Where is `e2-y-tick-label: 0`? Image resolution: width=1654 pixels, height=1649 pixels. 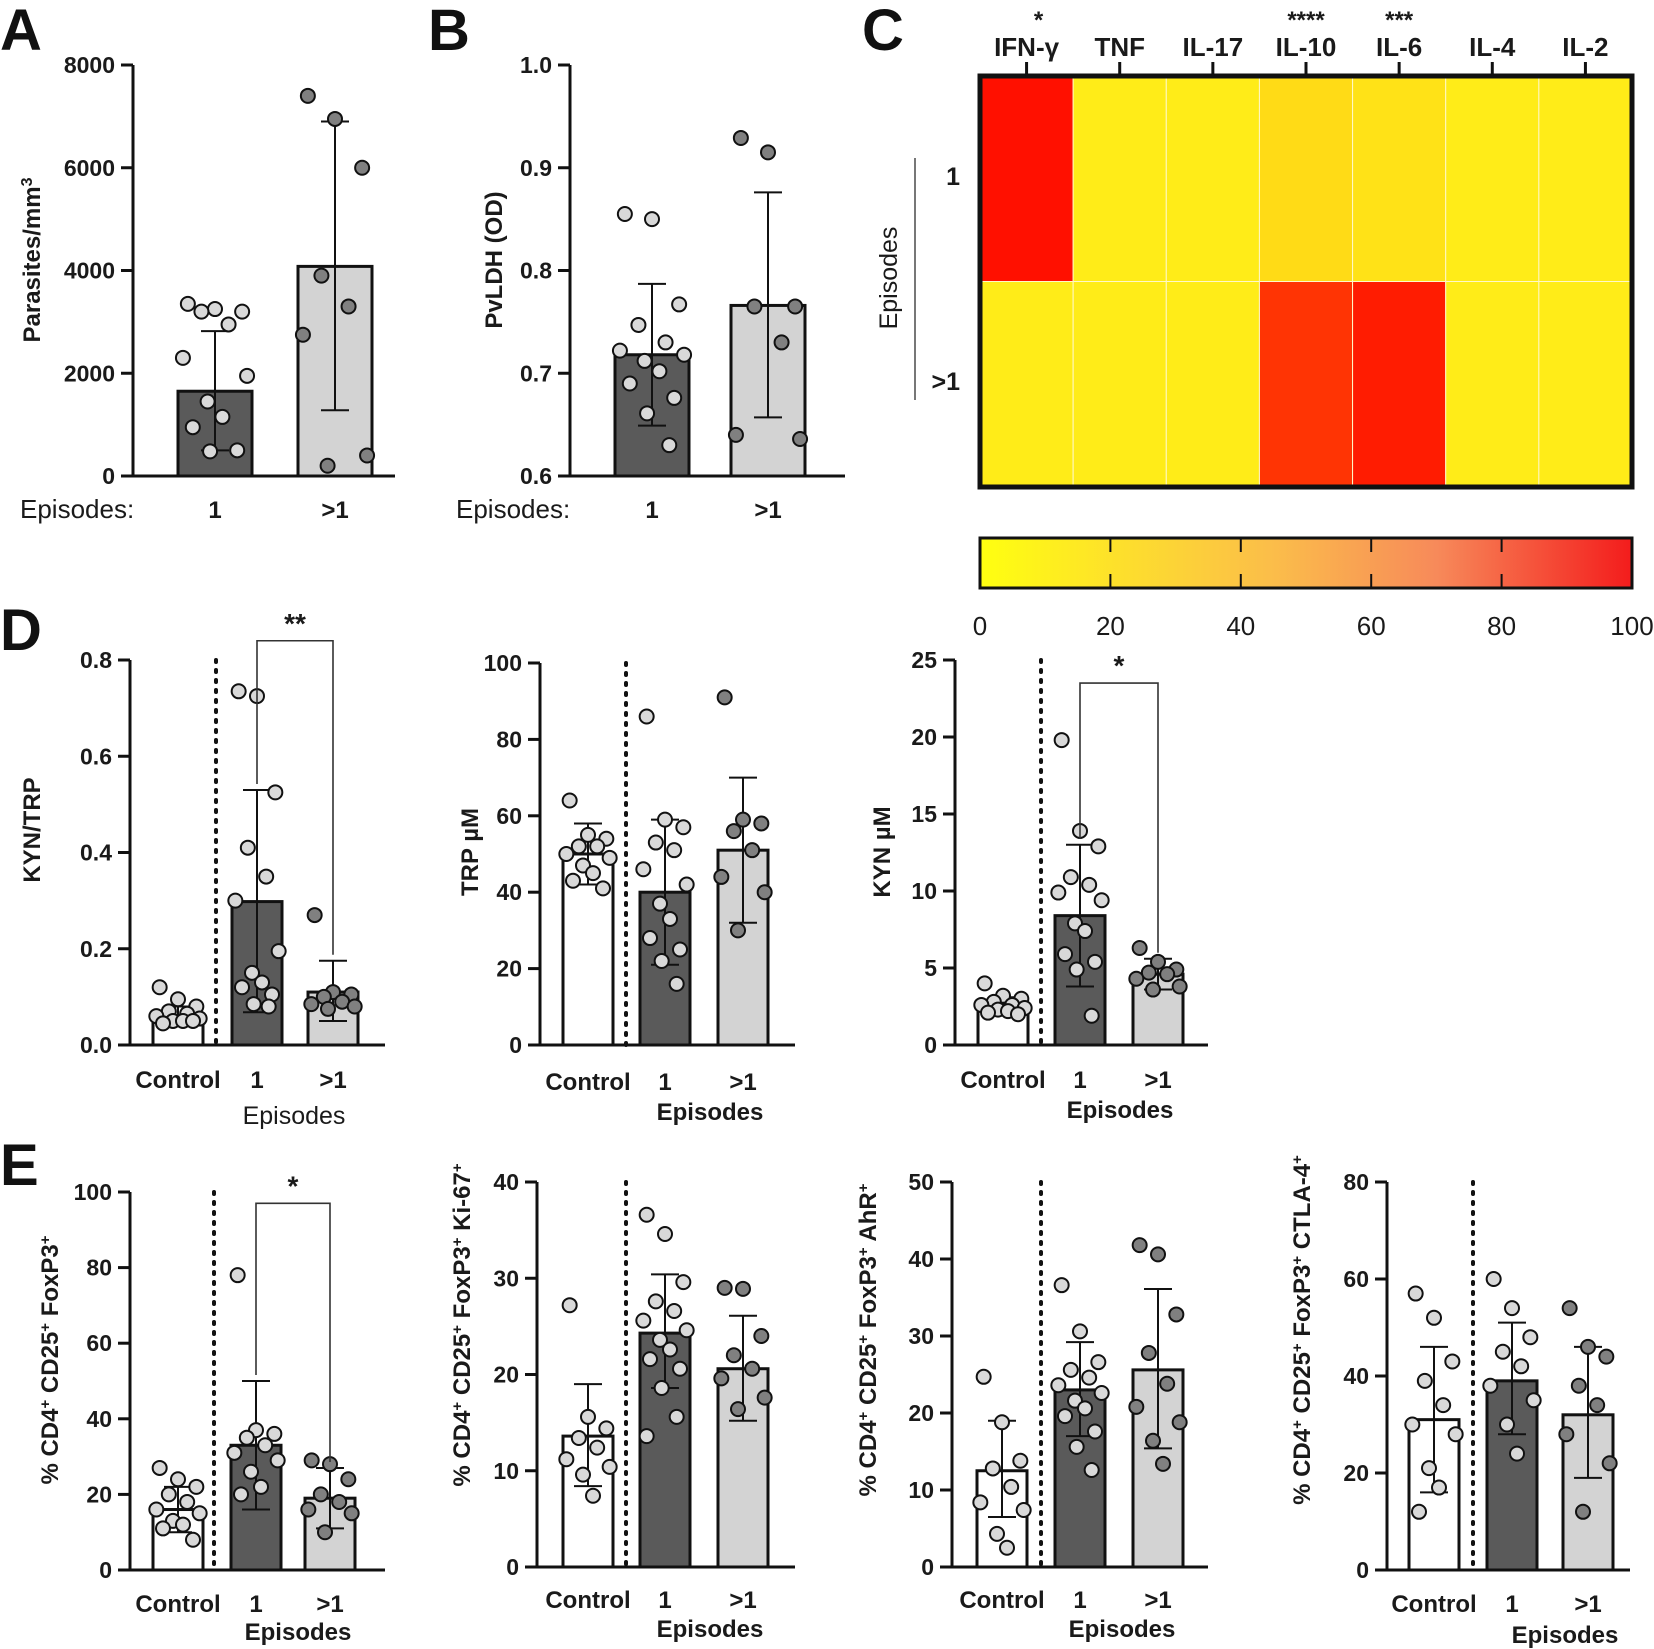 e2-y-tick-label: 0 is located at coordinates (512, 1567).